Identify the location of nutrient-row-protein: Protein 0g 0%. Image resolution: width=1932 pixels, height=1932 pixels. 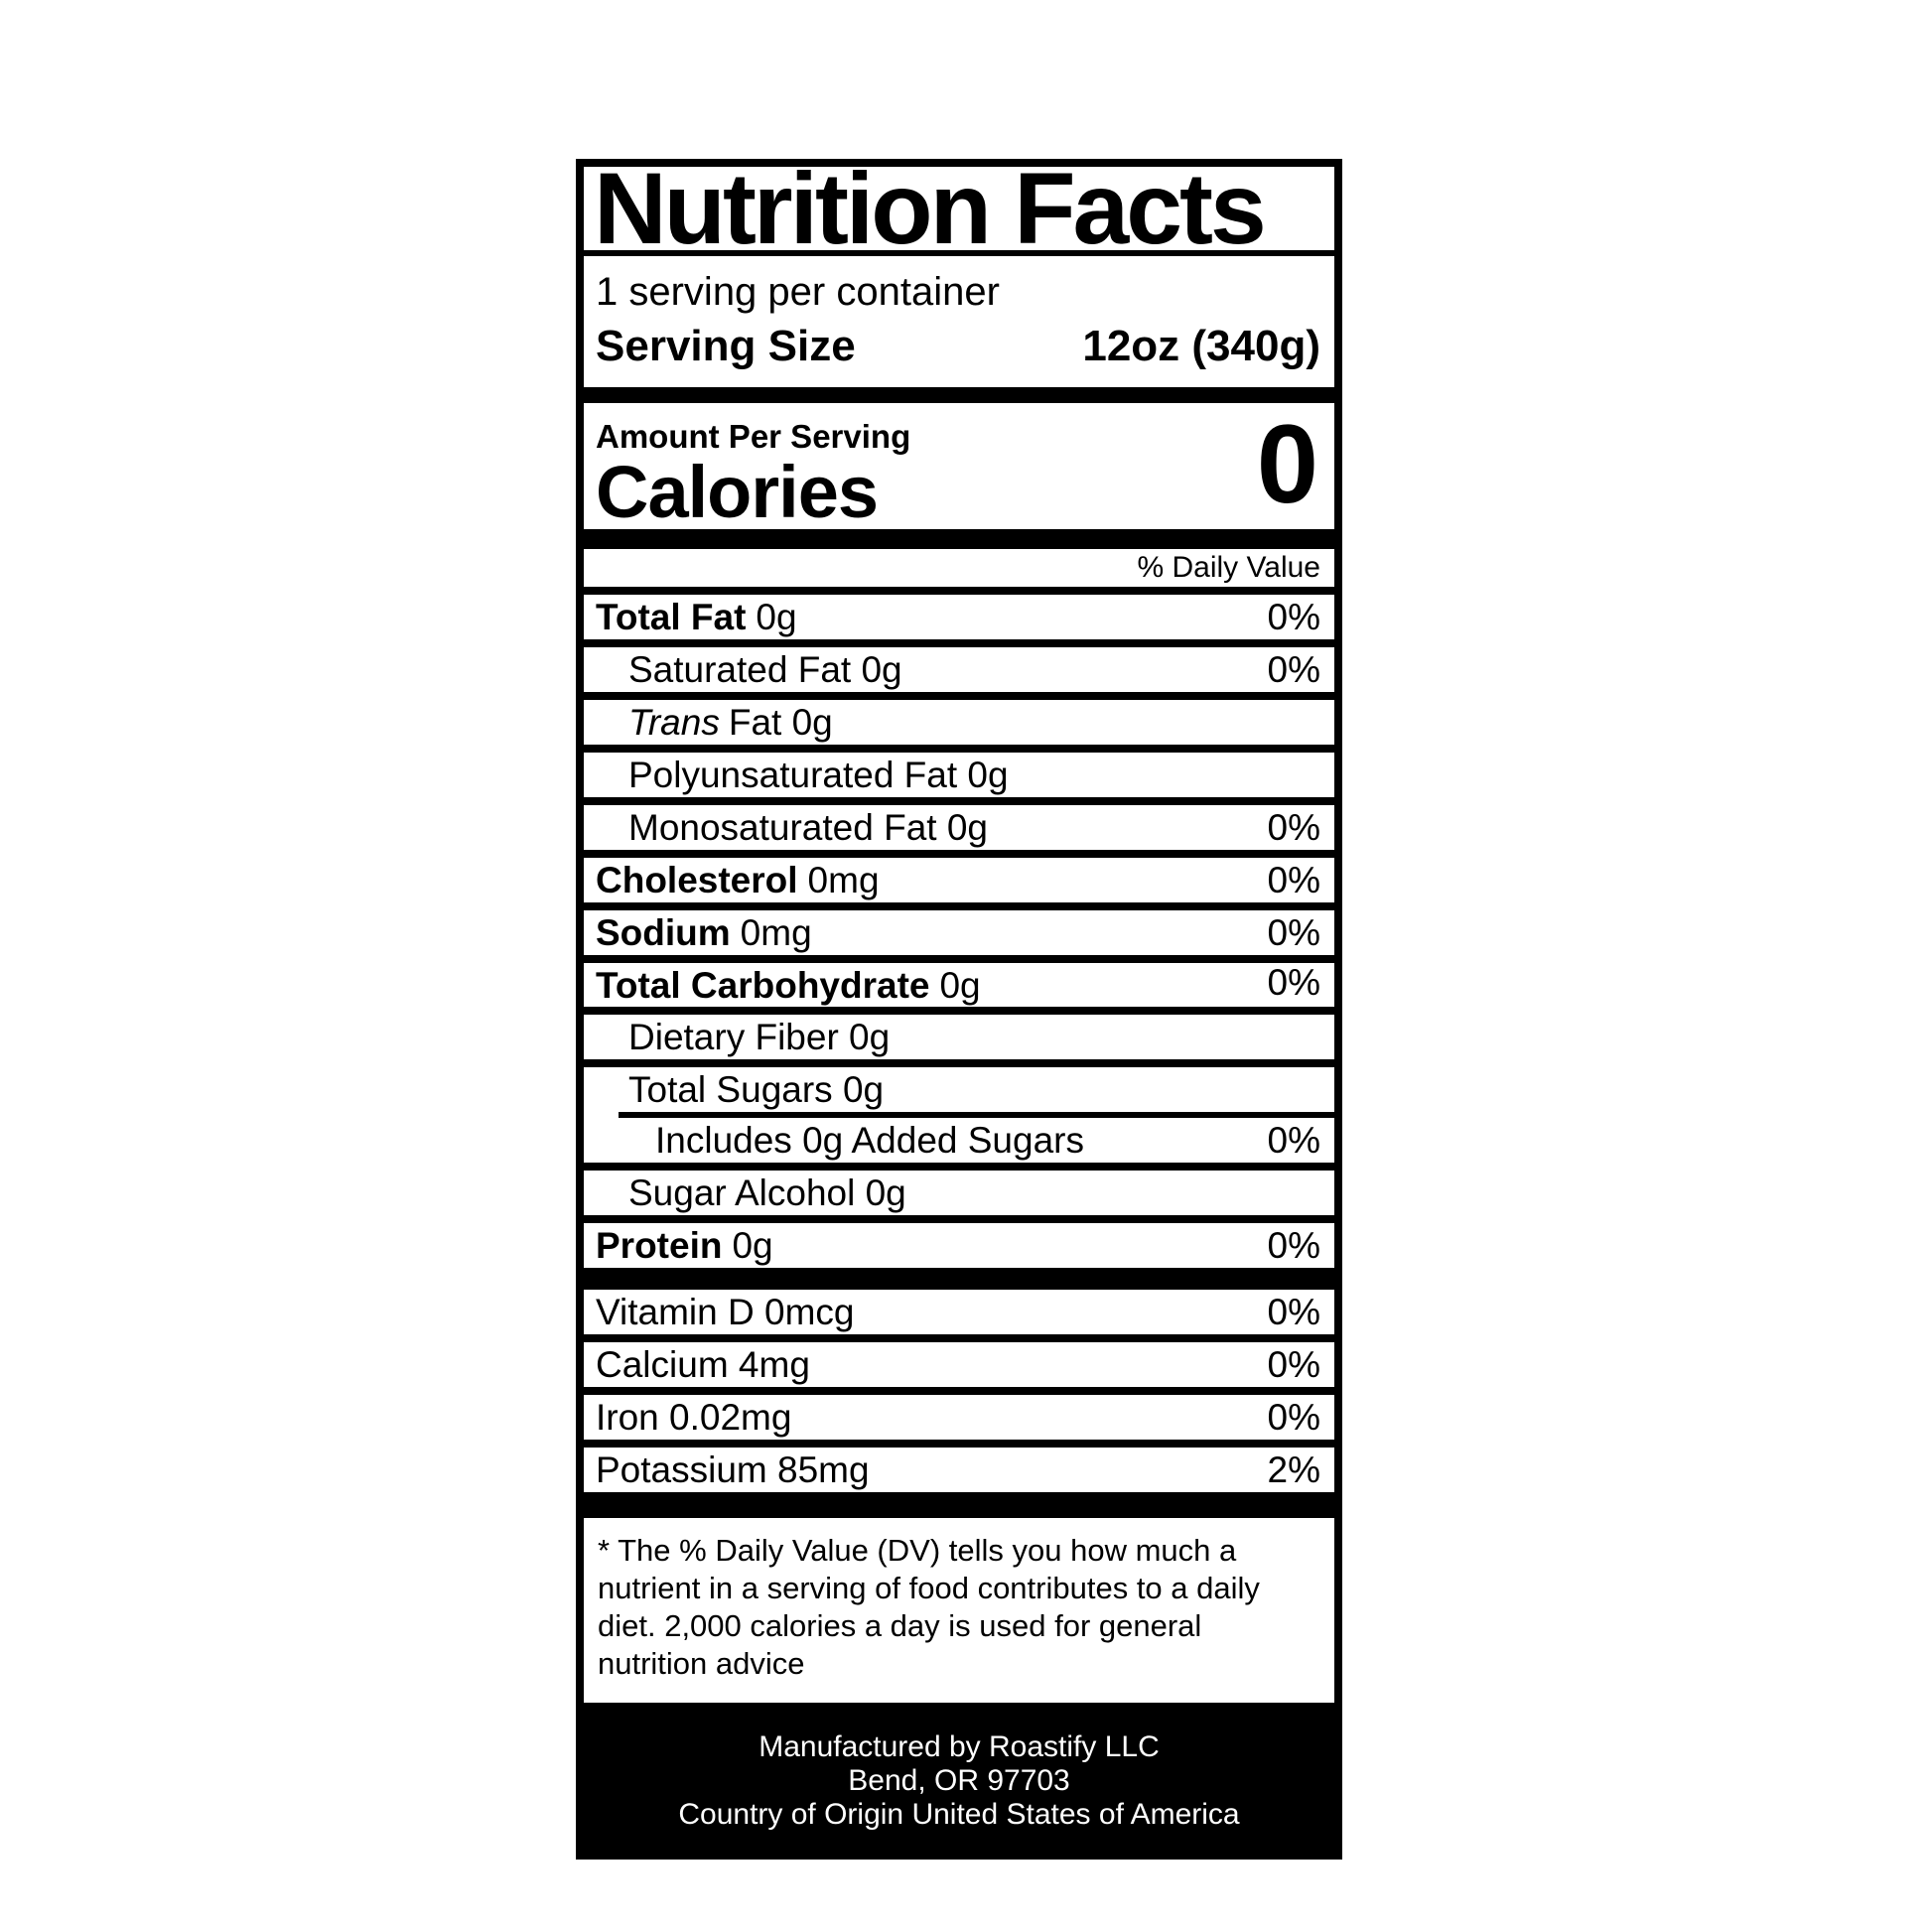
(959, 1245).